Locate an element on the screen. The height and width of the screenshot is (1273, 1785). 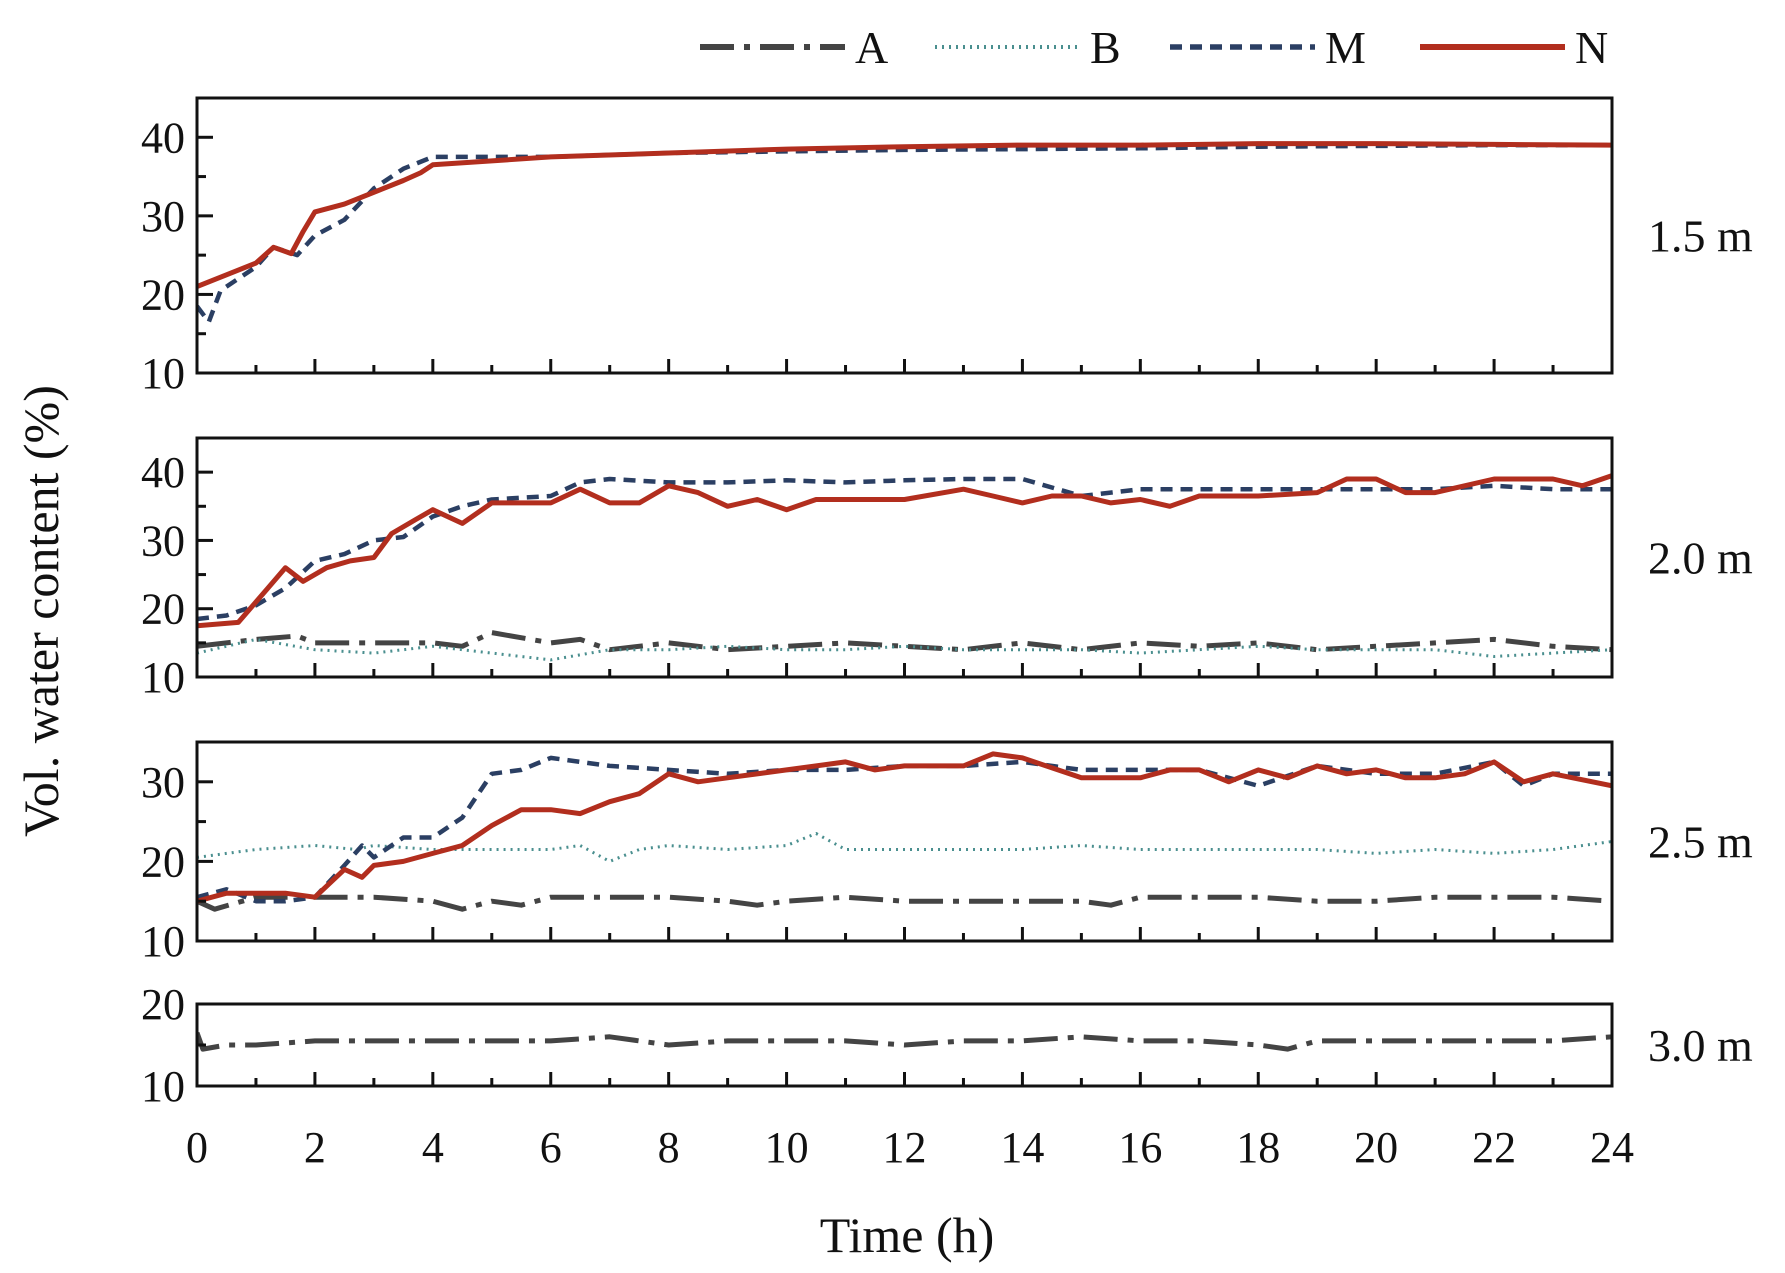
panel-3-ytick-label: 10 is located at coordinates (163, 941).